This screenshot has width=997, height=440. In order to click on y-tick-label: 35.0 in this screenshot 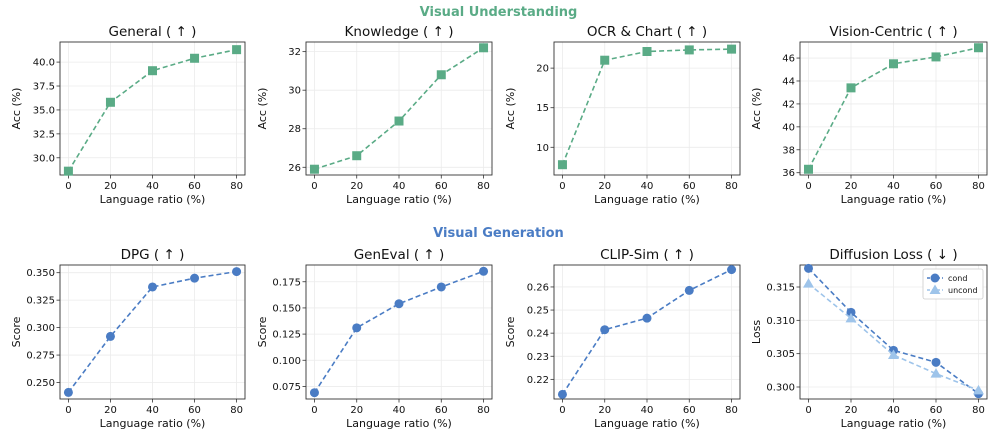, I will do `click(44, 110)`.